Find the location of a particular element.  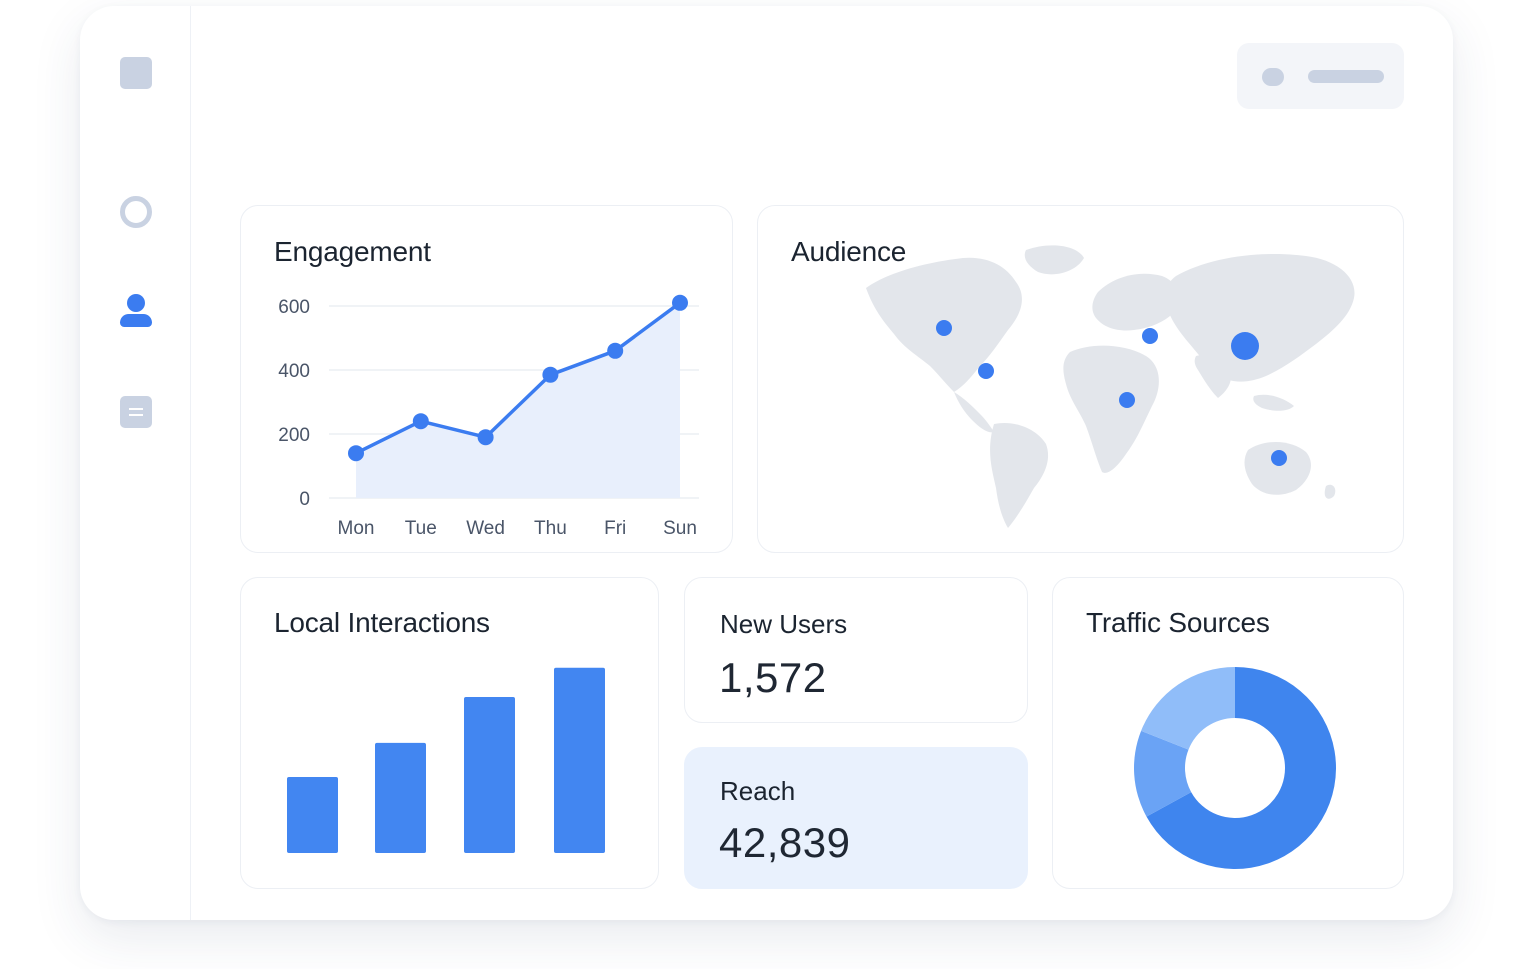

traffic-sources-title: Traffic Sources is located at coordinates (1178, 622).